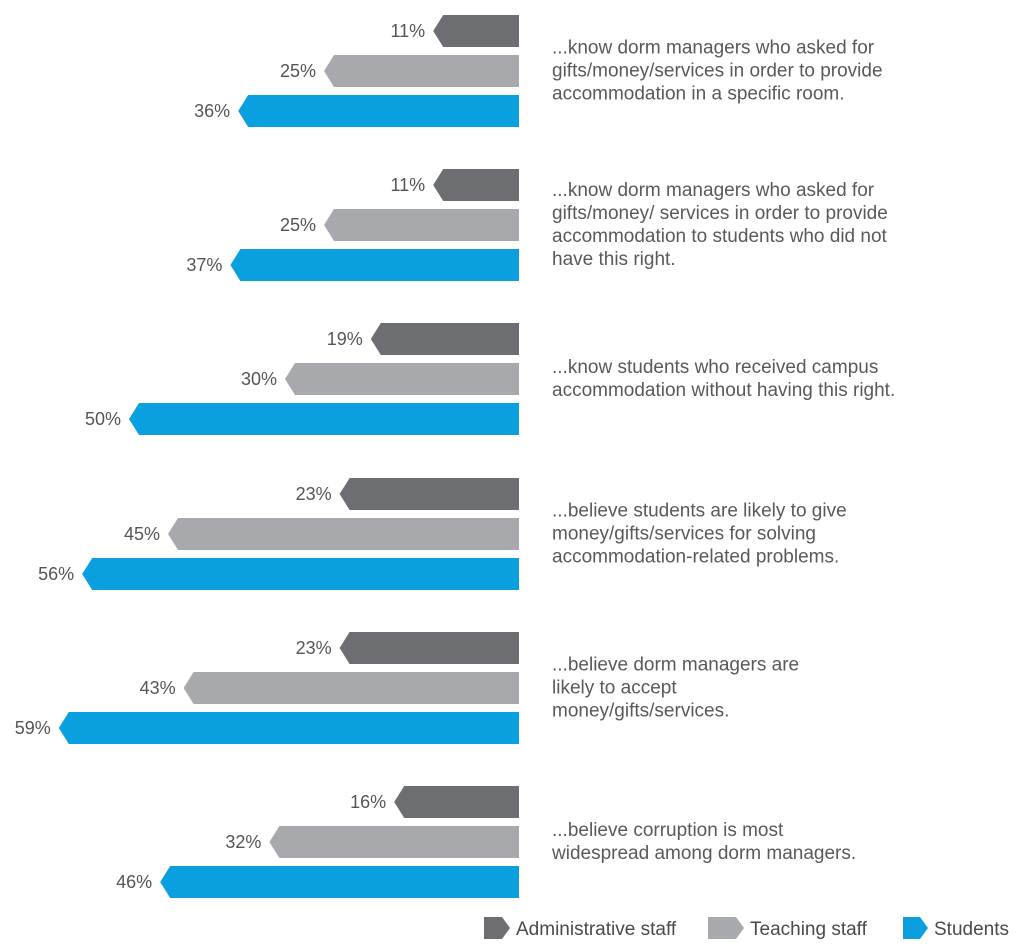 The width and height of the screenshot is (1016, 951). What do you see at coordinates (142, 534) in the screenshot?
I see `data-label: 45%` at bounding box center [142, 534].